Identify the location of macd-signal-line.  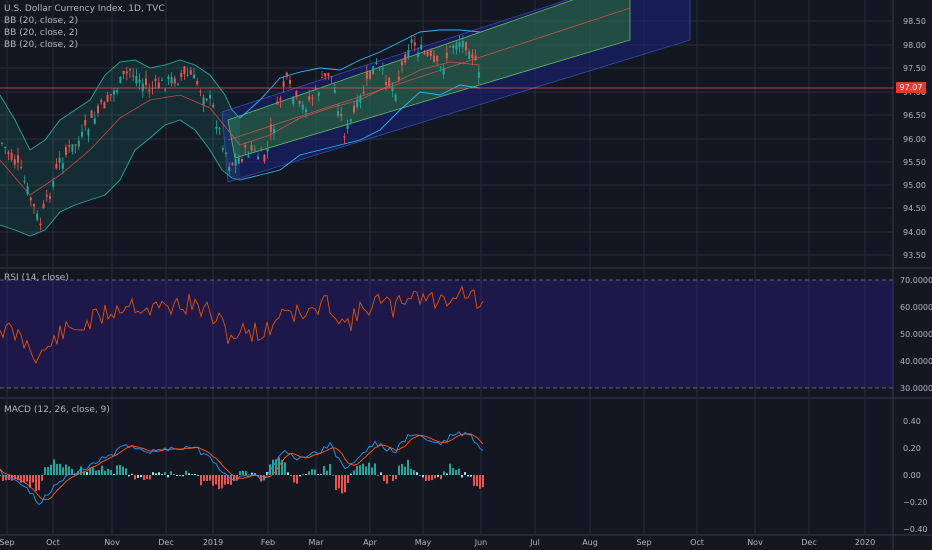
(242, 467).